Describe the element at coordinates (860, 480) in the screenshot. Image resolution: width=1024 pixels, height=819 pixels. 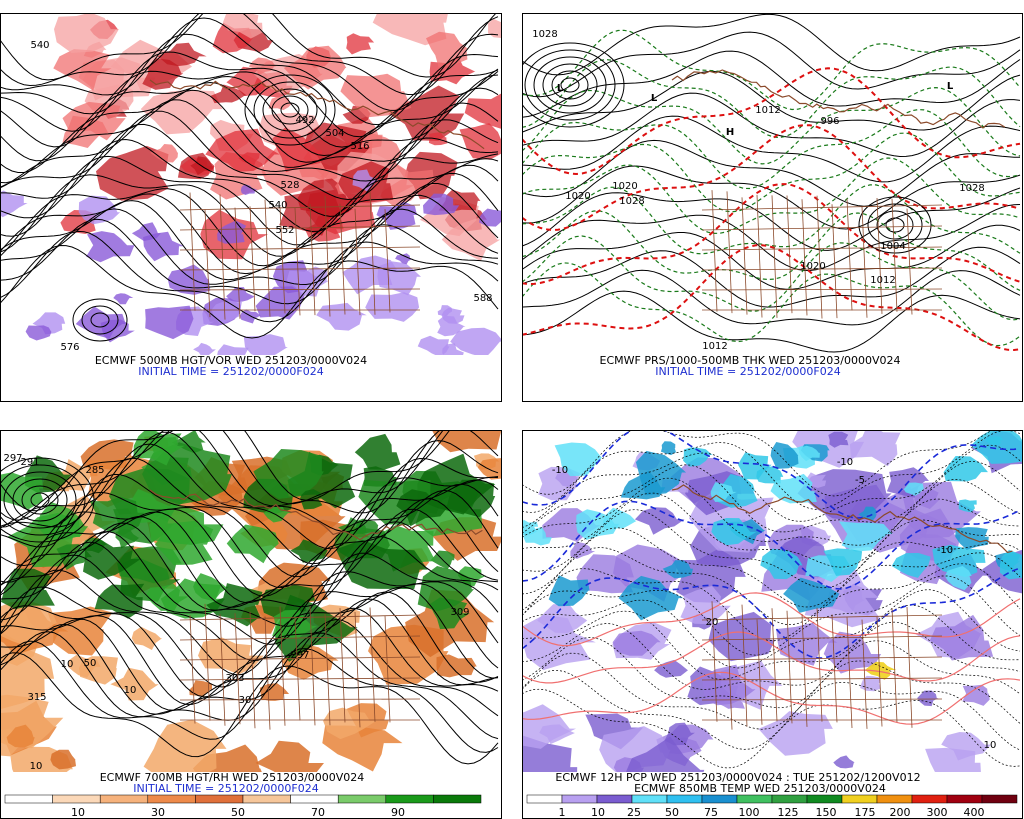
I see `contour-label: -5` at that location.